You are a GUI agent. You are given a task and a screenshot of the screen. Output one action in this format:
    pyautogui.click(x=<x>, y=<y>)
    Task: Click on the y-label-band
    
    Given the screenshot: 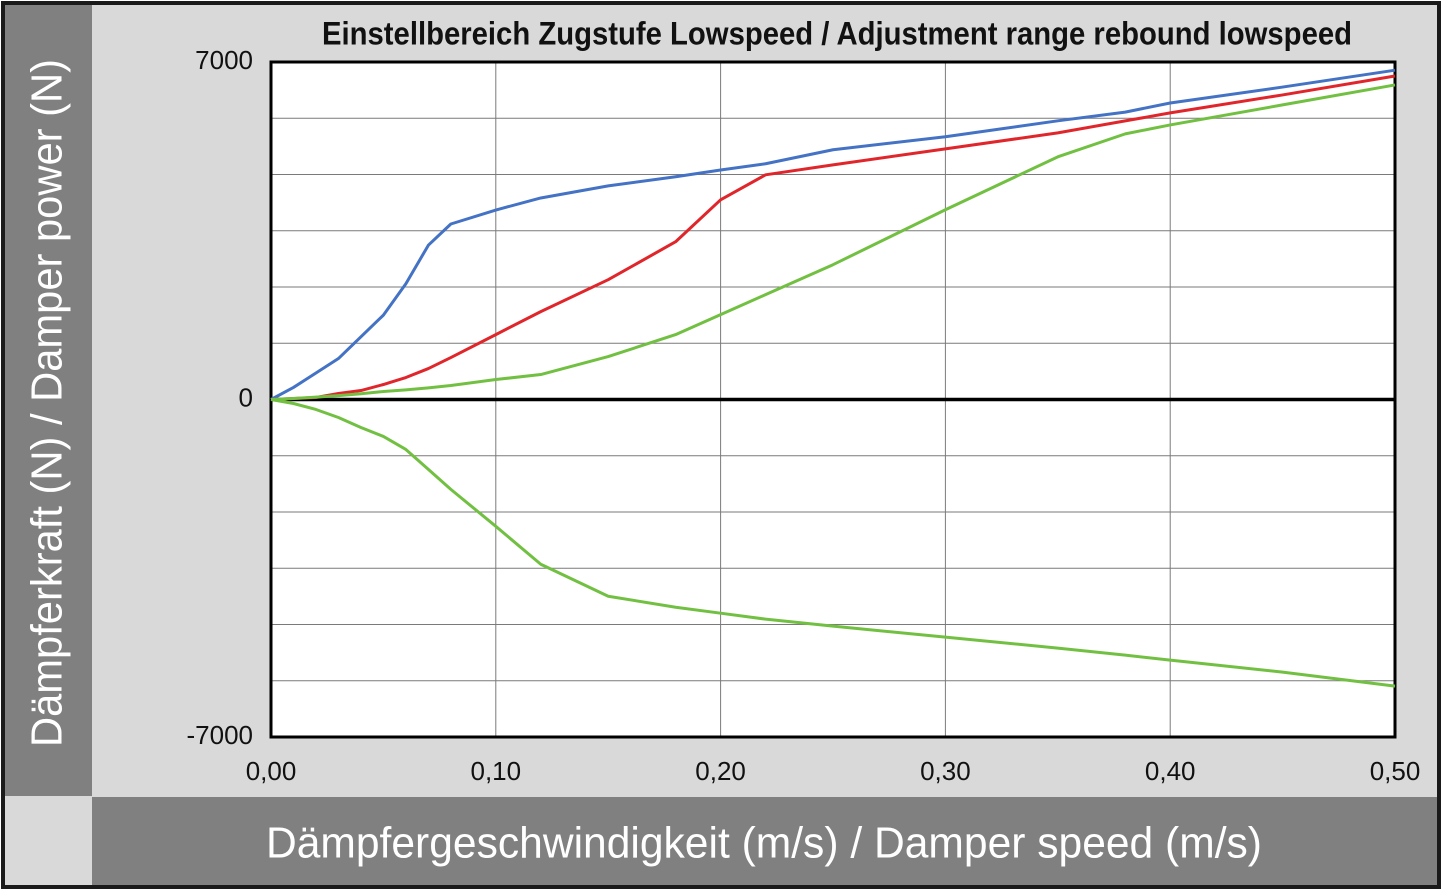 What is the action you would take?
    pyautogui.click(x=48, y=400)
    